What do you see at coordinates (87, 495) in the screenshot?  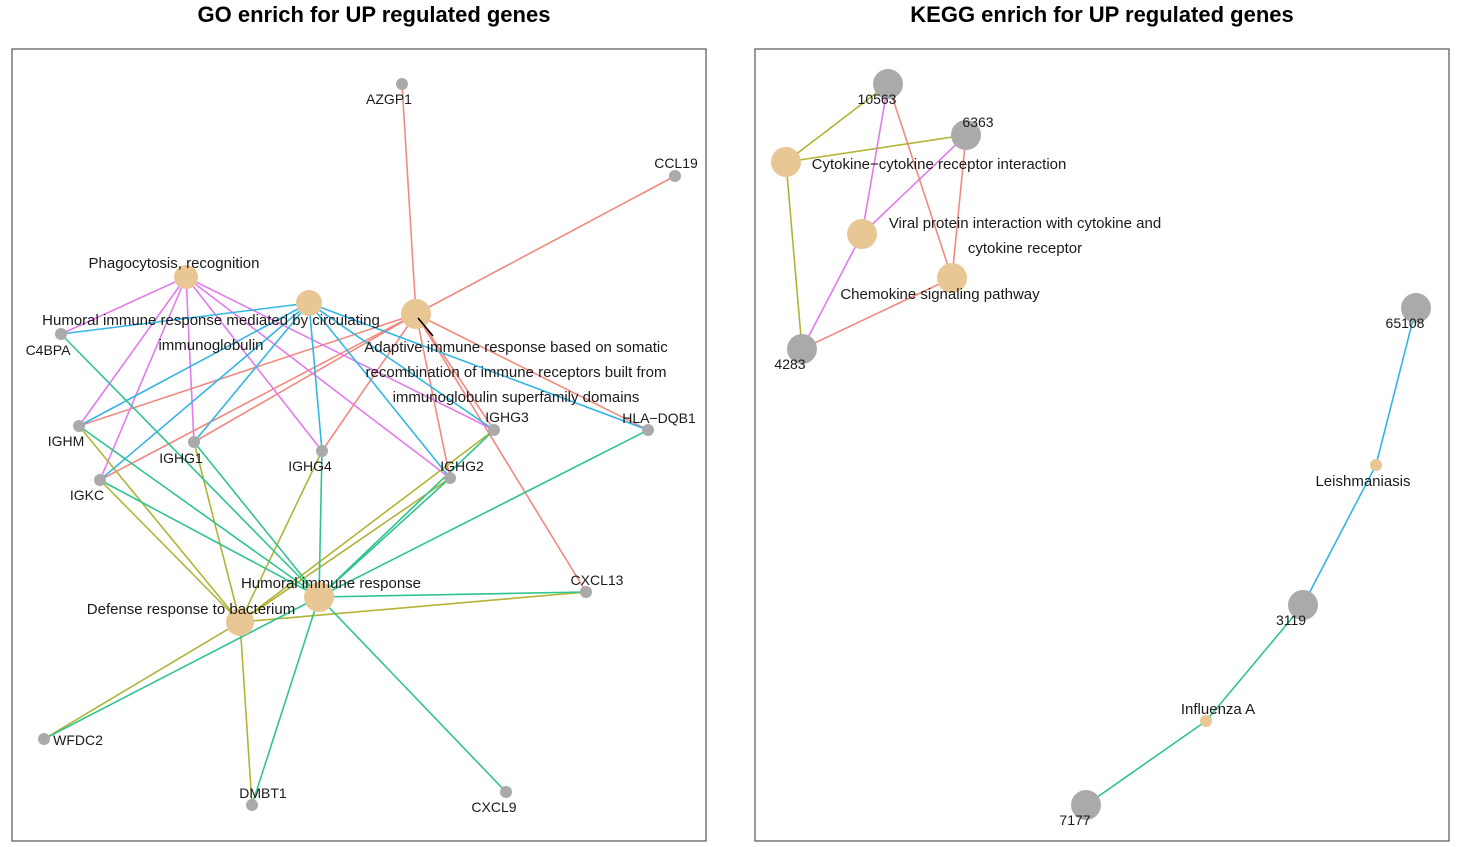 I see `go-label-IGKC: IGKC` at bounding box center [87, 495].